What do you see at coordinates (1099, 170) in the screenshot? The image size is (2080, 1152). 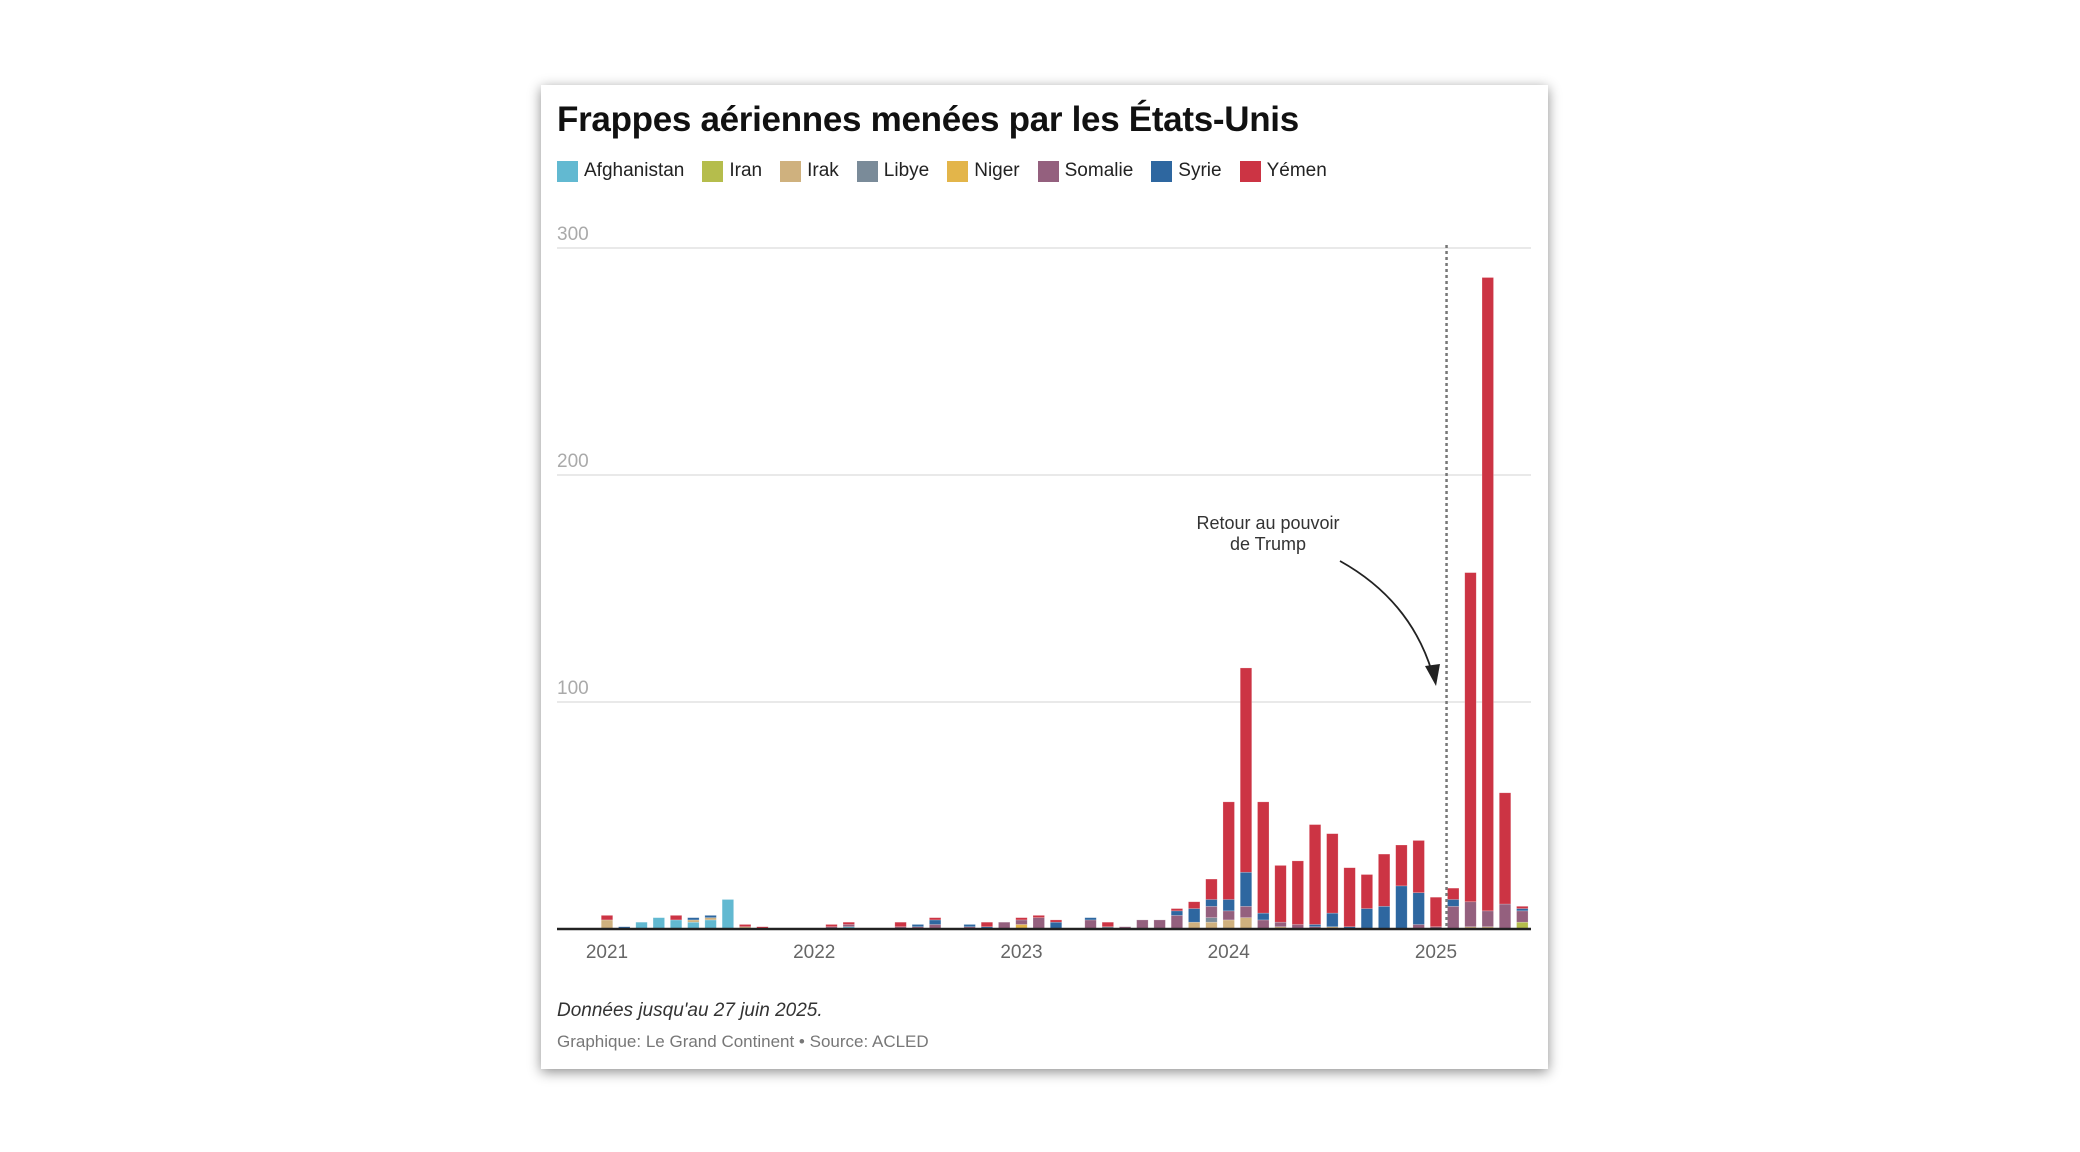 I see `legend-label: Somalie` at bounding box center [1099, 170].